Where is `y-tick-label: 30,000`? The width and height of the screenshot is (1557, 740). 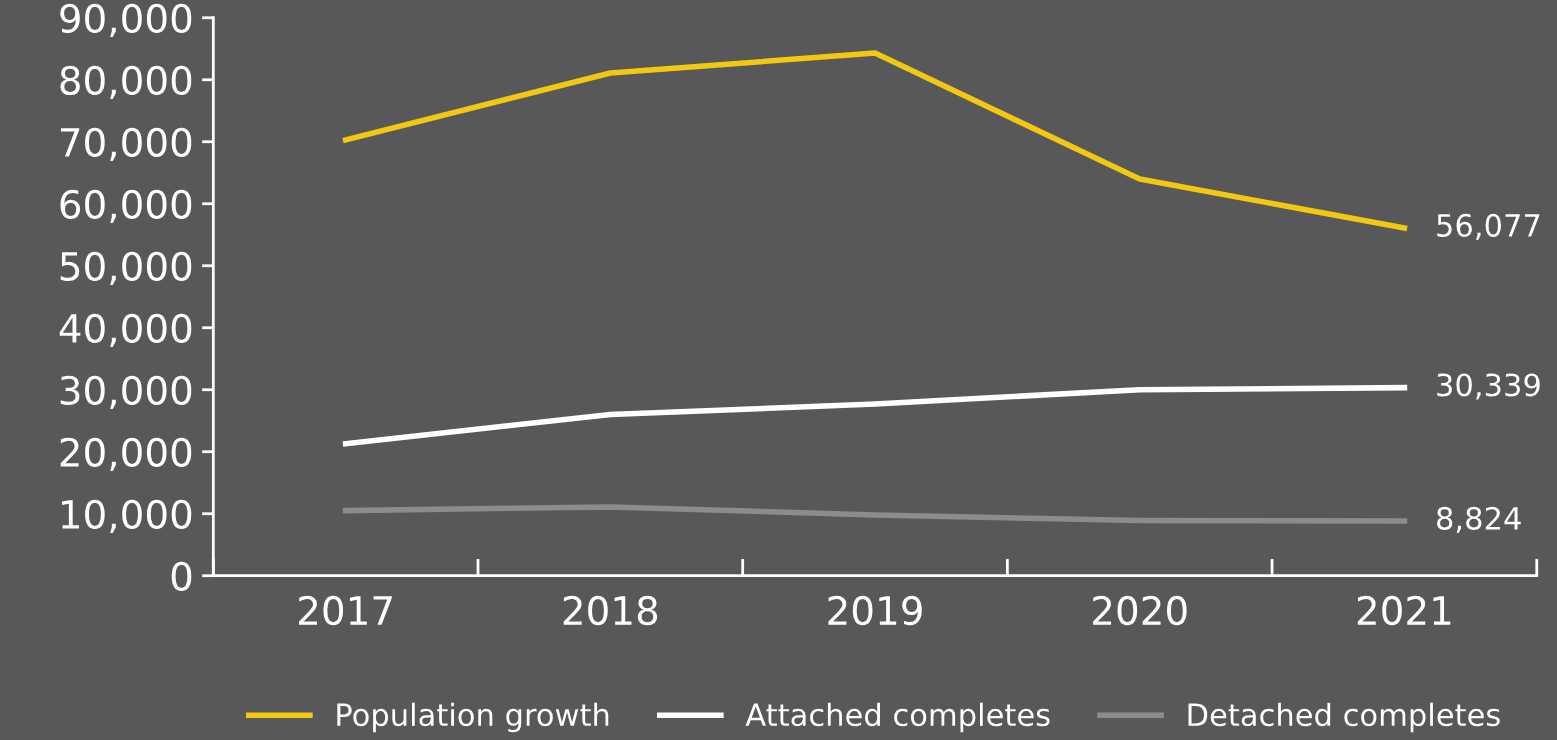 y-tick-label: 30,000 is located at coordinates (126, 392).